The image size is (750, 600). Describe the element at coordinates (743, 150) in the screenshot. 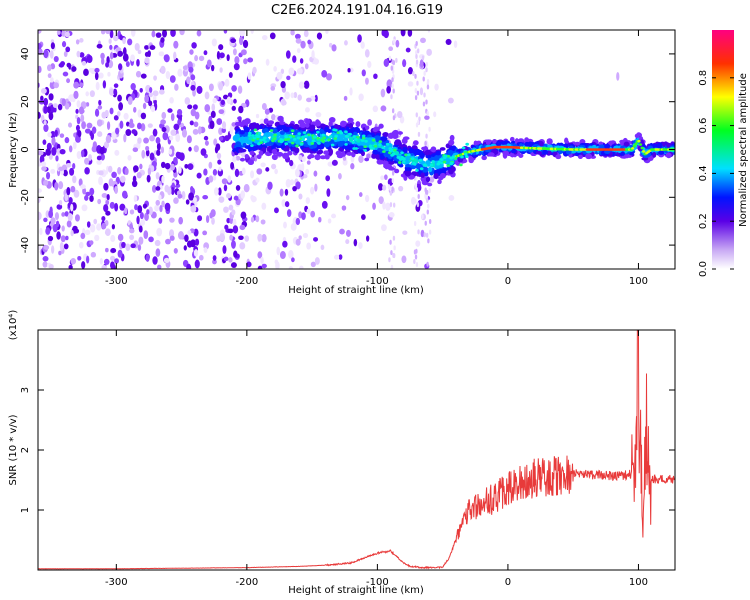

I see `colorbar-label: Normalized spectral amplitude` at that location.